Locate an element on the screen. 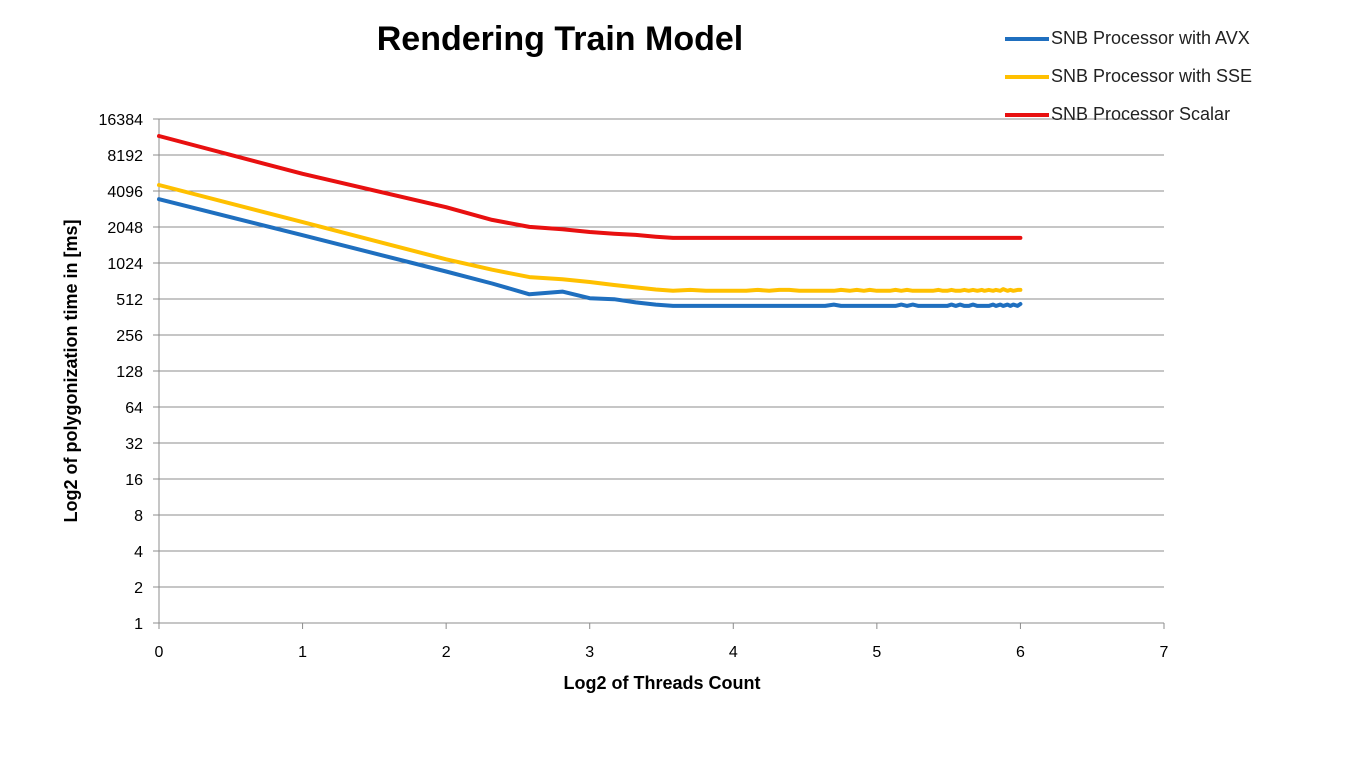 This screenshot has height=761, width=1352. x-tick-labels: 0 1 2 3 4 5 6 7 is located at coordinates (662, 652).